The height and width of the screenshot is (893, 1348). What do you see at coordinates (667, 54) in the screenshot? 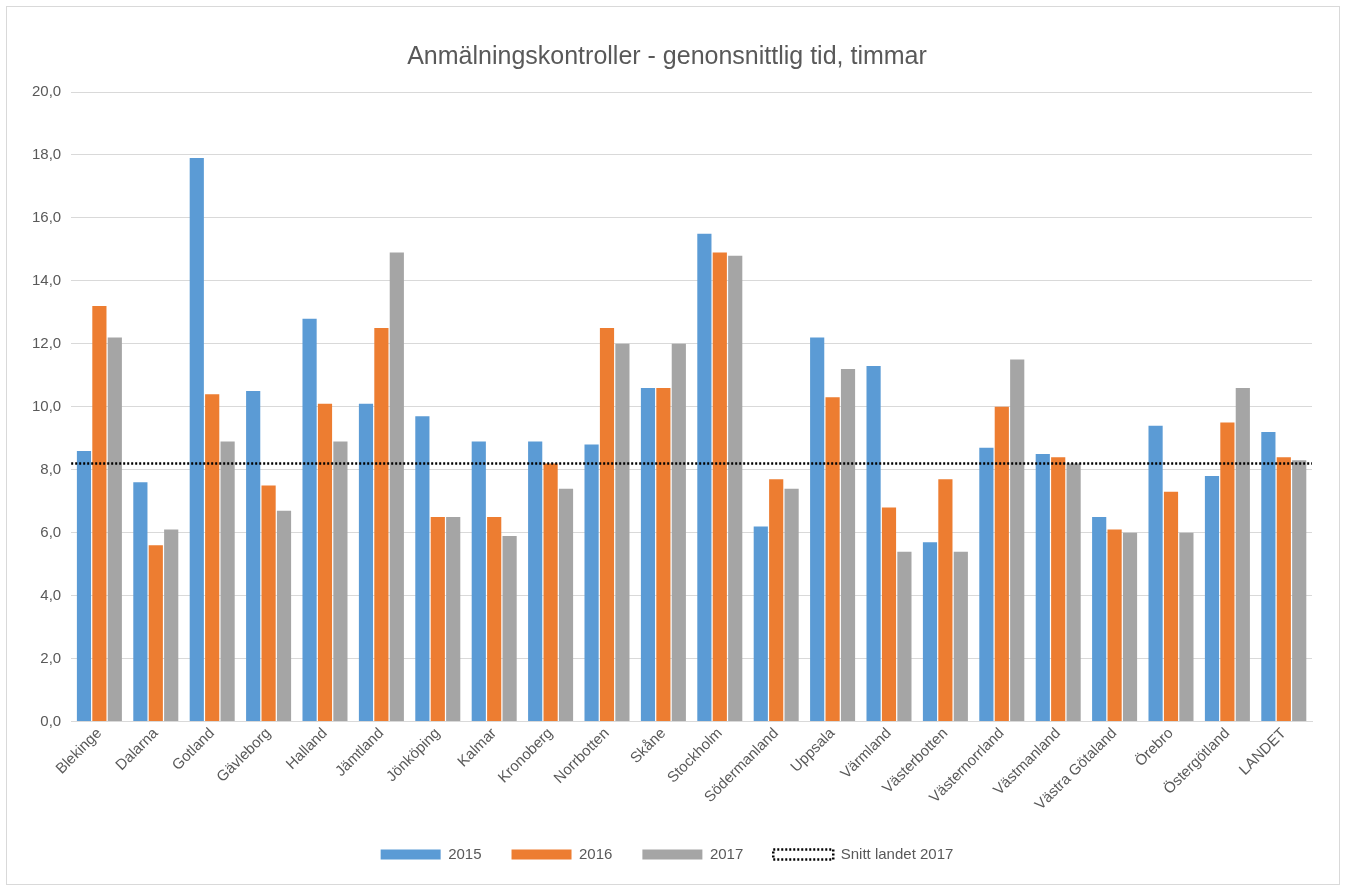
I see `chart-title: Anmälningskontroller - genonsnittlig tid, timmar` at bounding box center [667, 54].